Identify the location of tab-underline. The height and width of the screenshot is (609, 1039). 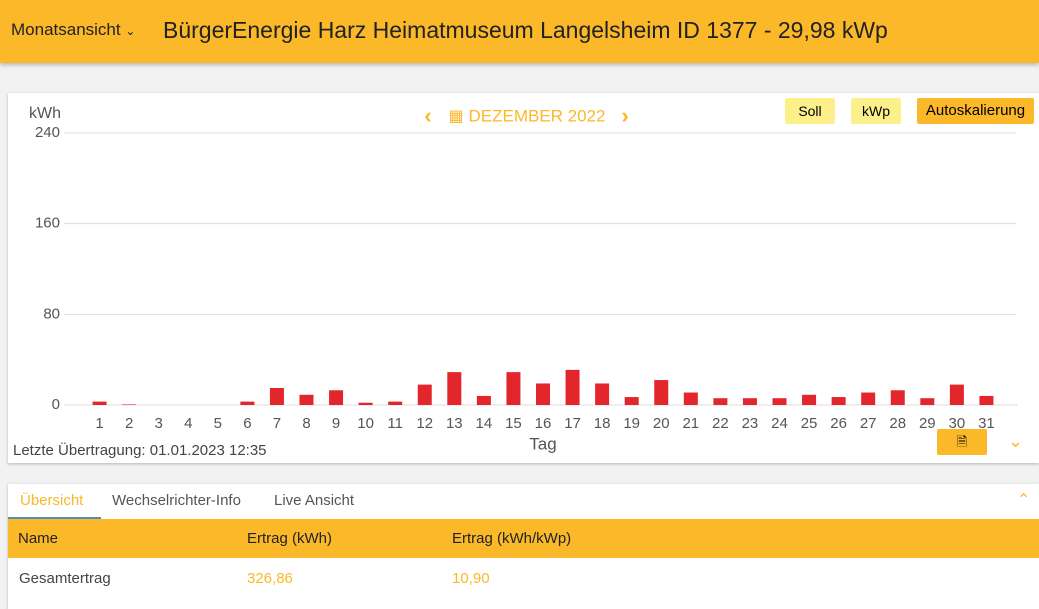
(54, 518).